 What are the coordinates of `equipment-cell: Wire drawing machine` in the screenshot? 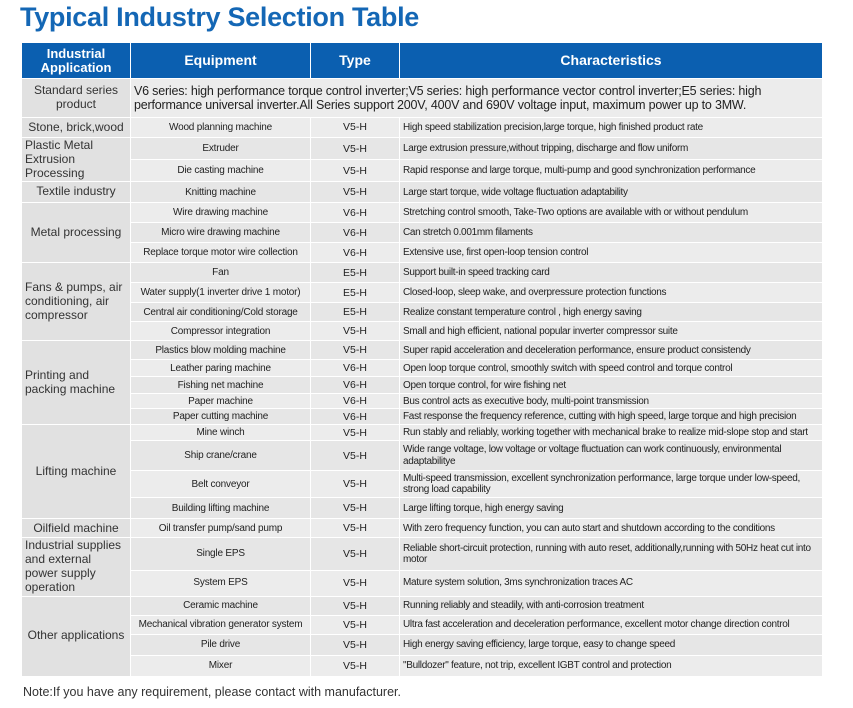 It's located at (220, 213).